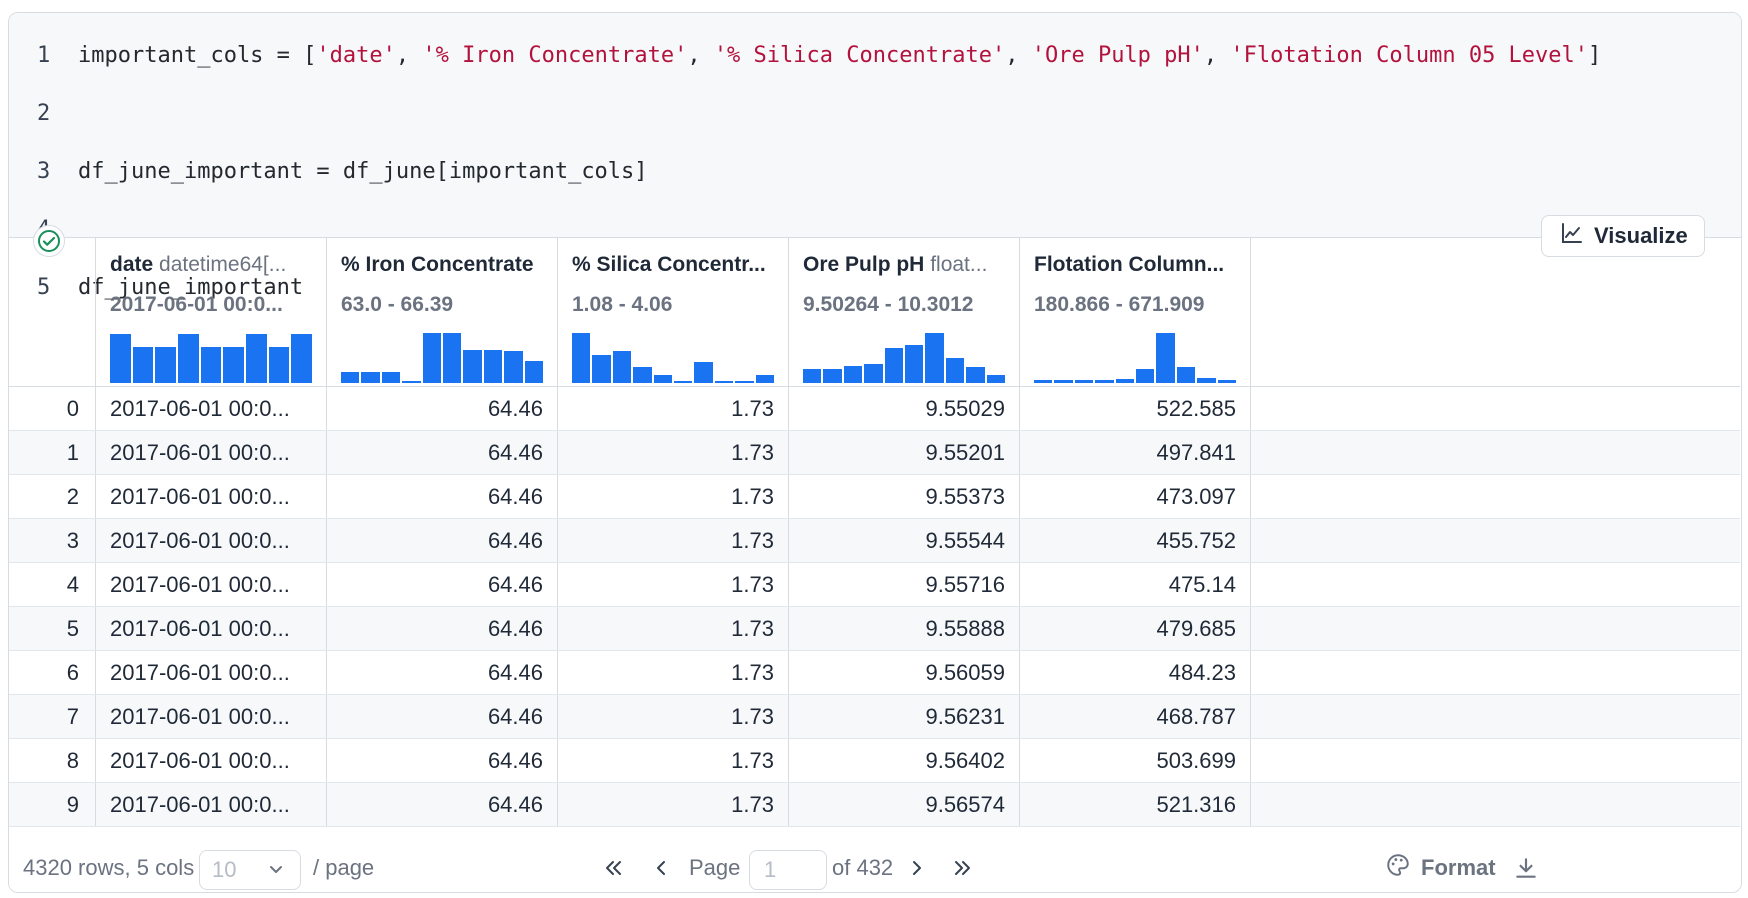  I want to click on palette-icon, so click(1398, 868).